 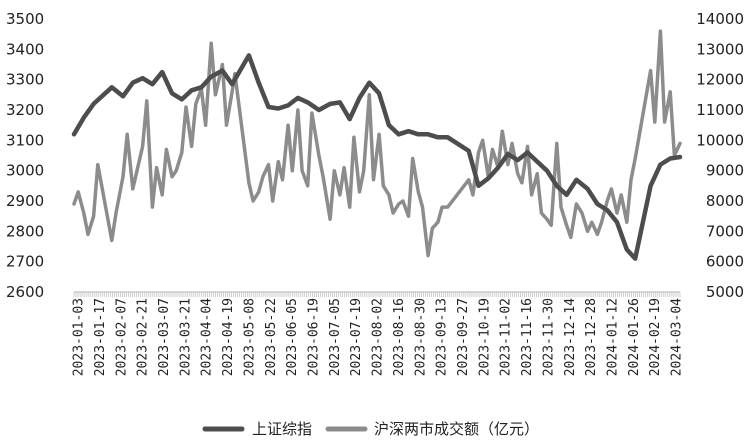 What do you see at coordinates (720, 140) in the screenshot?
I see `right-y-tick-label: 10000` at bounding box center [720, 140].